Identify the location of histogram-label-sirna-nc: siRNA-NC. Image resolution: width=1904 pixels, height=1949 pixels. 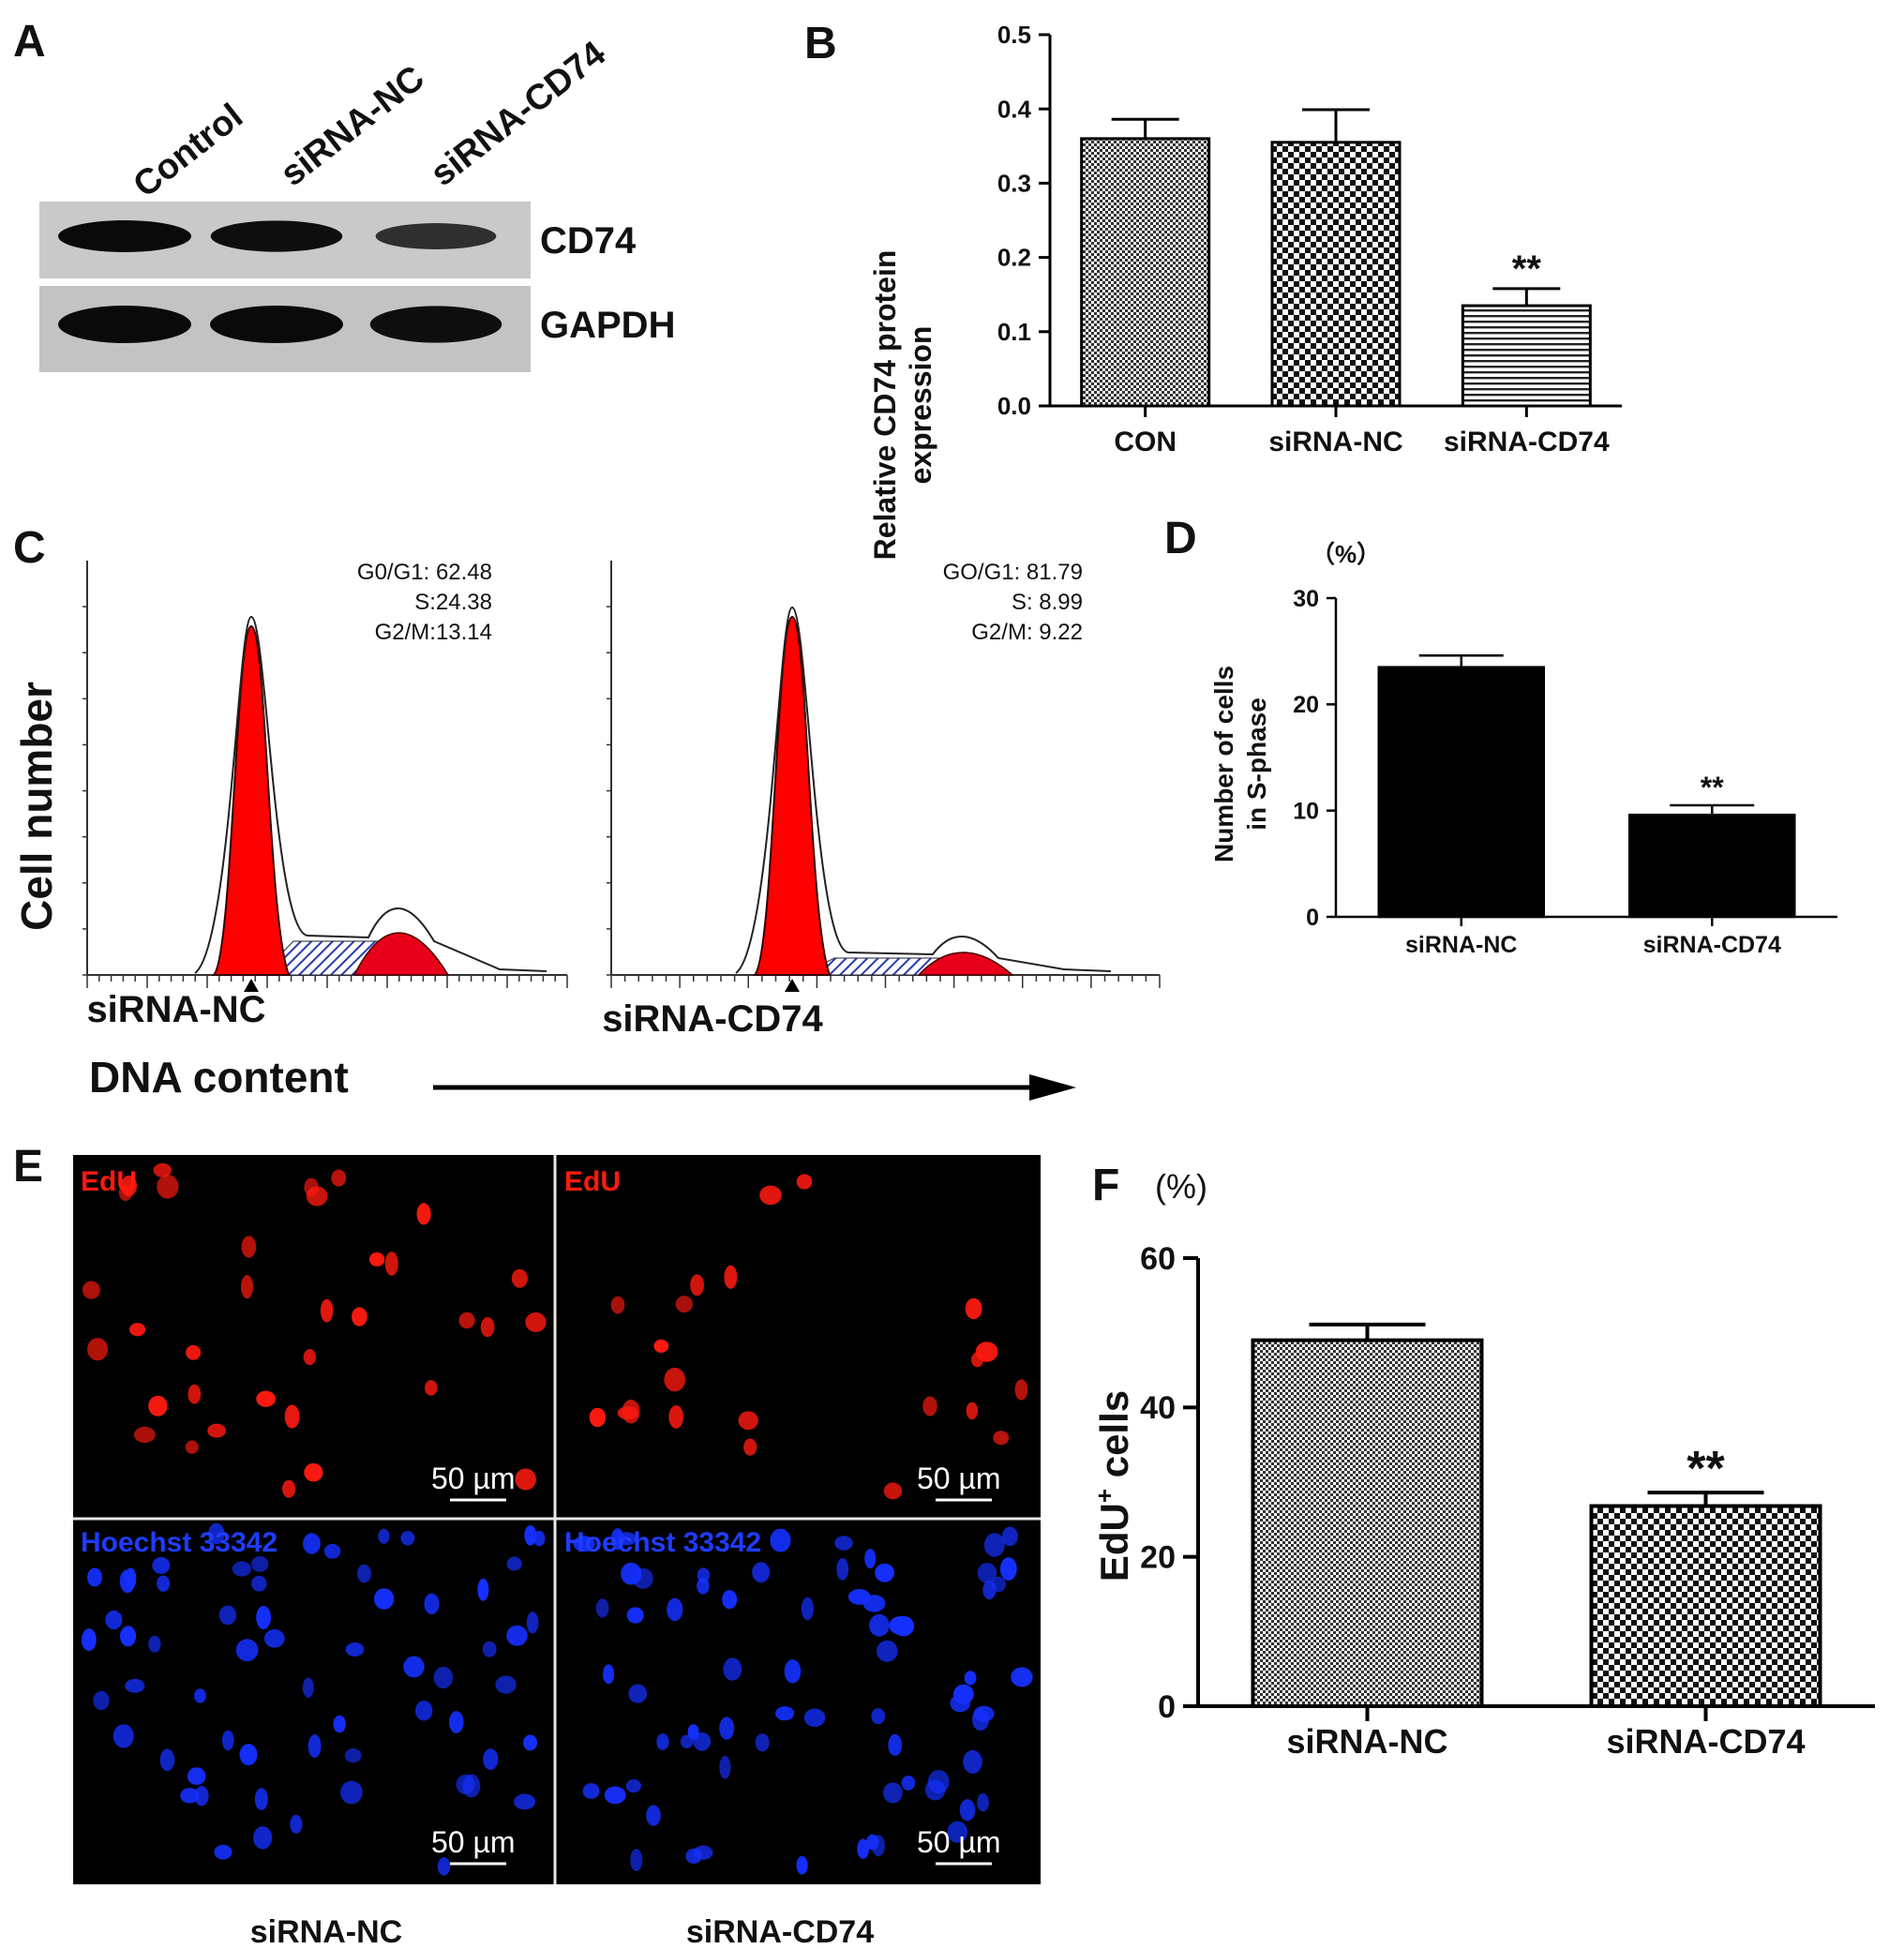
(175, 1010).